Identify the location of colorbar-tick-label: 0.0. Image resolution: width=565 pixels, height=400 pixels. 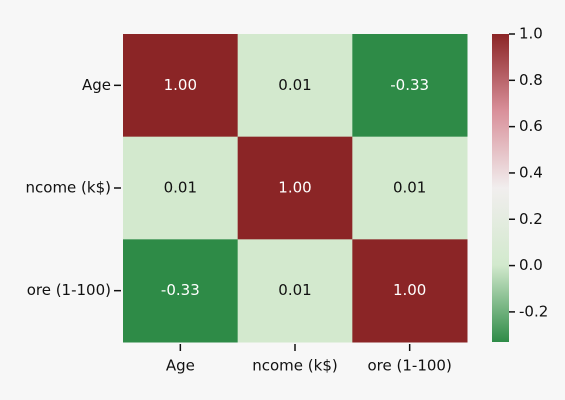
(531, 265).